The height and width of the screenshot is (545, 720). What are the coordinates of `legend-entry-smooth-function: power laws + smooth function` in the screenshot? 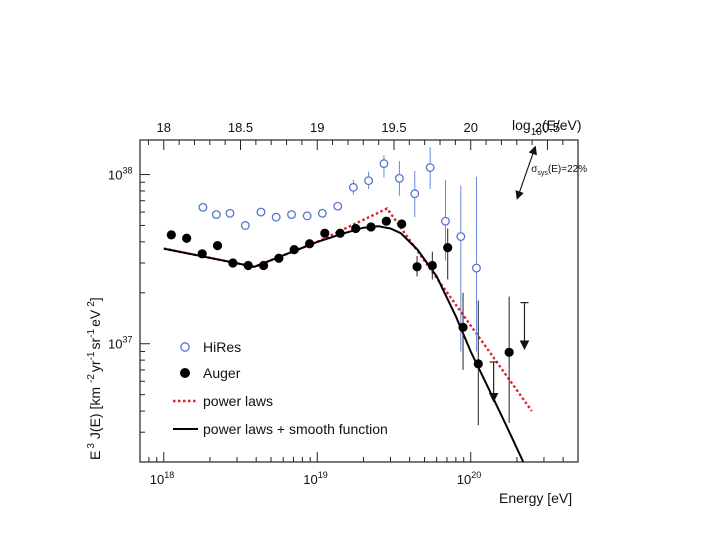 It's located at (280, 429).